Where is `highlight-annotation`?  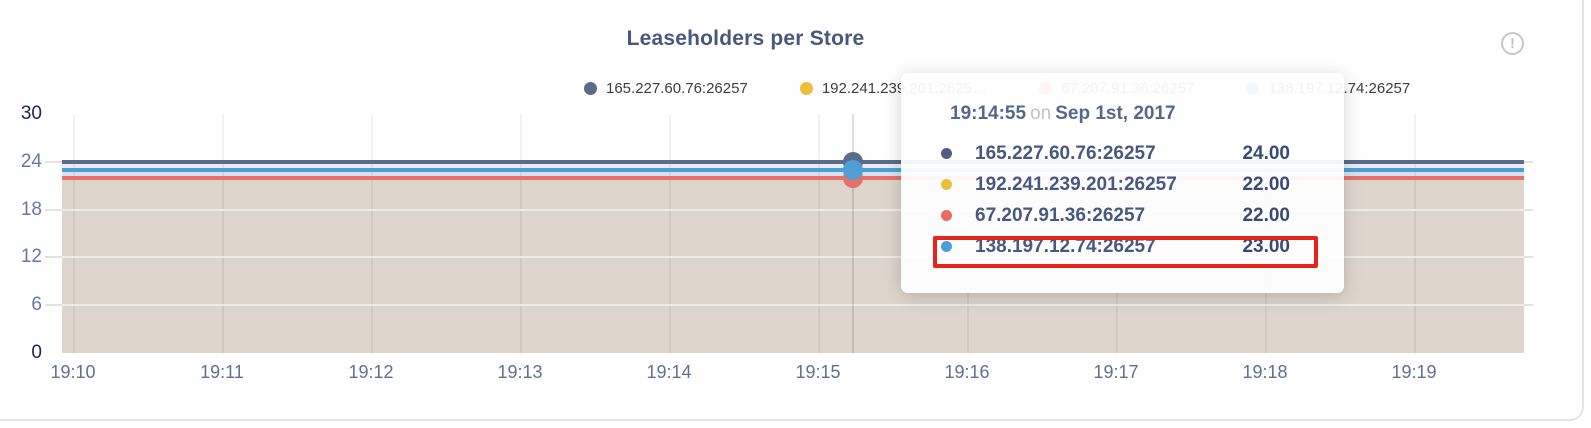
highlight-annotation is located at coordinates (1125, 252).